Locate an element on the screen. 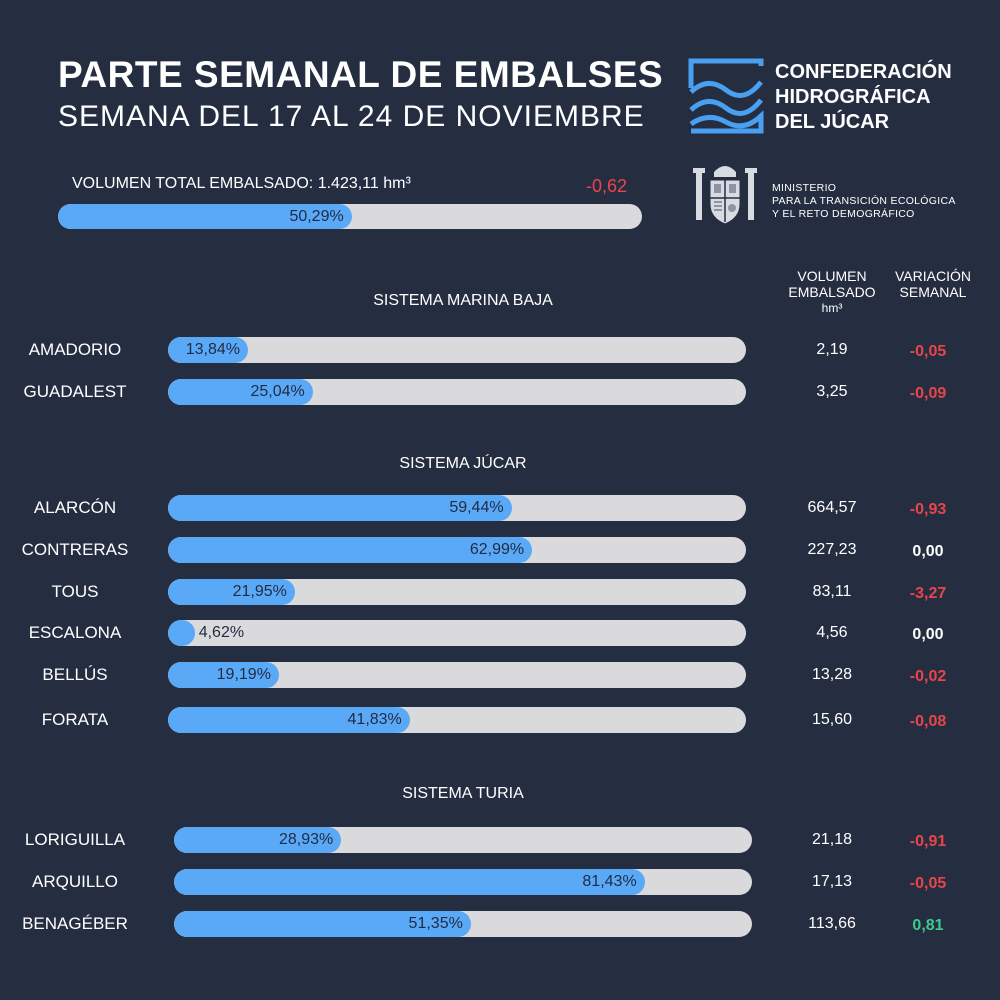 Image resolution: width=1000 pixels, height=1000 pixels. reservoir-weekly-change: -0,08 is located at coordinates (928, 721).